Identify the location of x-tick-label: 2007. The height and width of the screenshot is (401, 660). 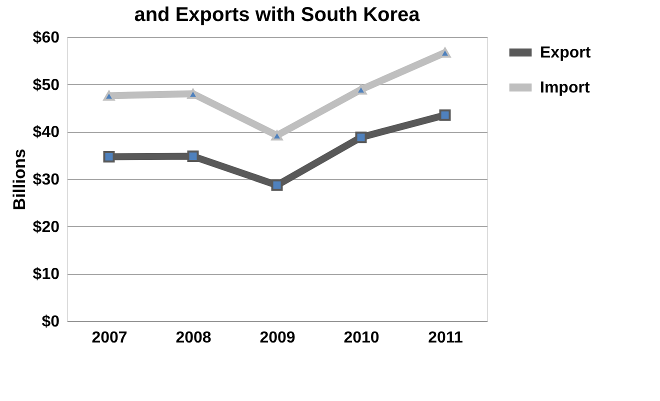
(110, 338).